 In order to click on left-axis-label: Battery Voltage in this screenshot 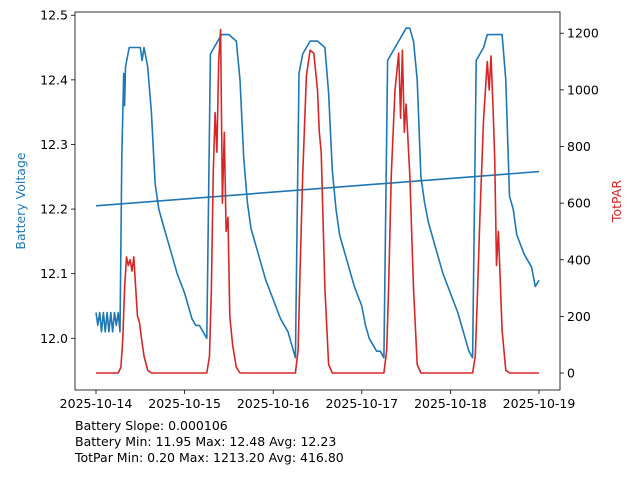, I will do `click(20, 200)`.